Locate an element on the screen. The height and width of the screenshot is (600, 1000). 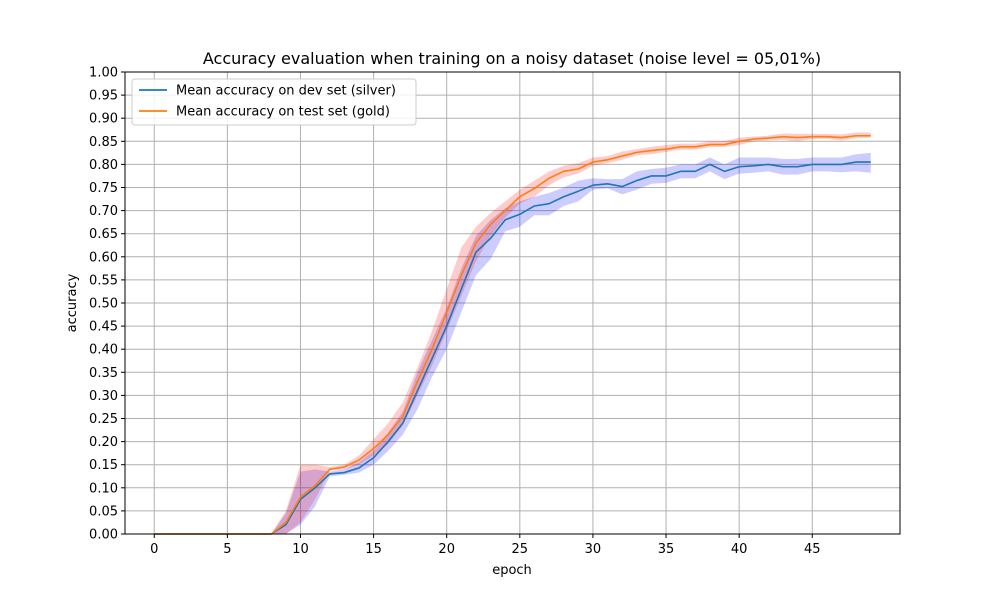
x-tick-label: 20 is located at coordinates (446, 549).